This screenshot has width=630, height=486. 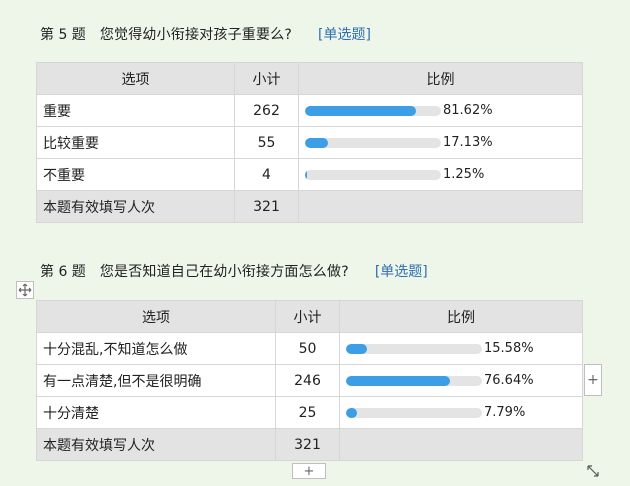 I want to click on table-row: 比较重要 55 17.13%, so click(x=309, y=142).